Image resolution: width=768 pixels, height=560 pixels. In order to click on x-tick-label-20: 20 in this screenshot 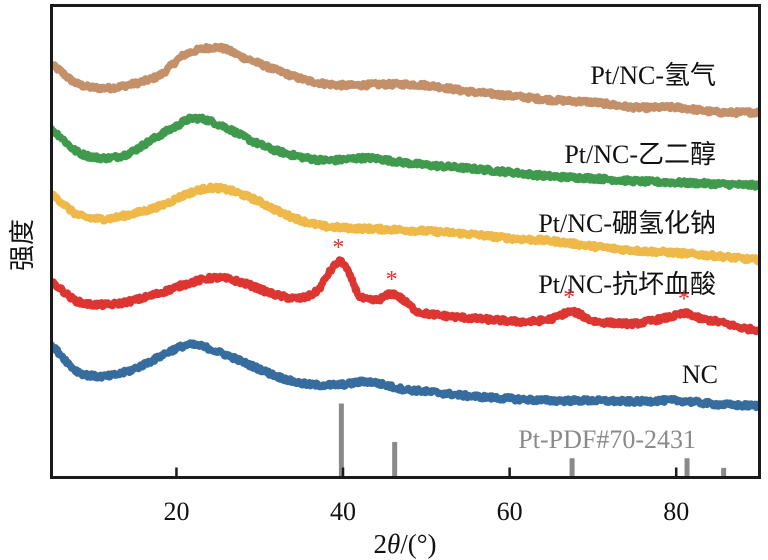, I will do `click(176, 511)`.